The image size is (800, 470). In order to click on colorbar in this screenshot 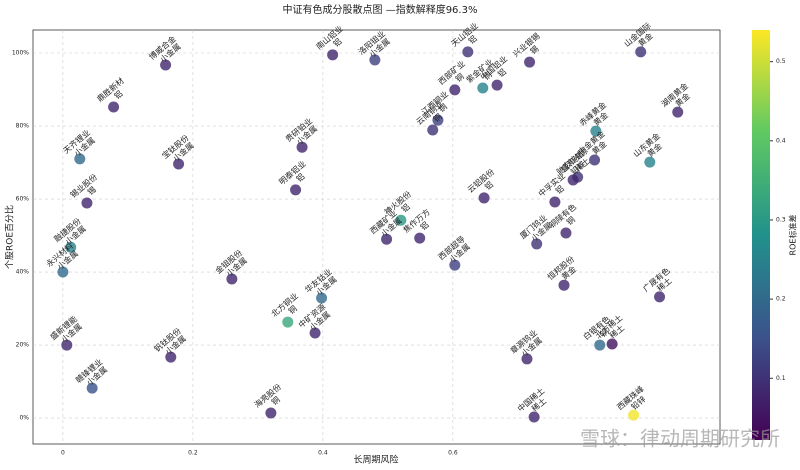, I will do `click(761, 235)`.